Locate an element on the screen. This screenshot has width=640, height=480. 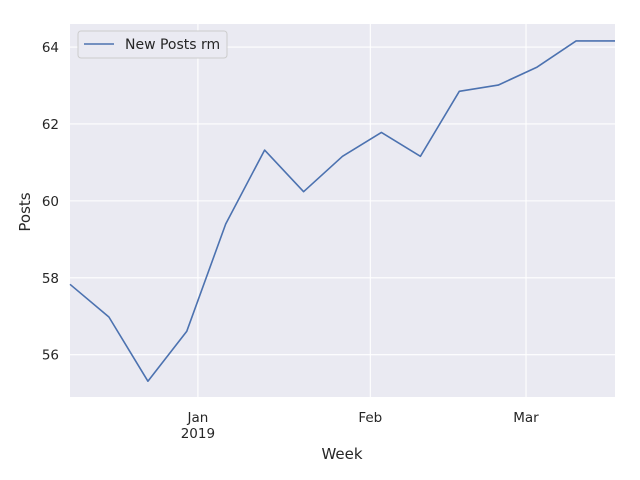
legend-label: New Posts rm is located at coordinates (172, 45).